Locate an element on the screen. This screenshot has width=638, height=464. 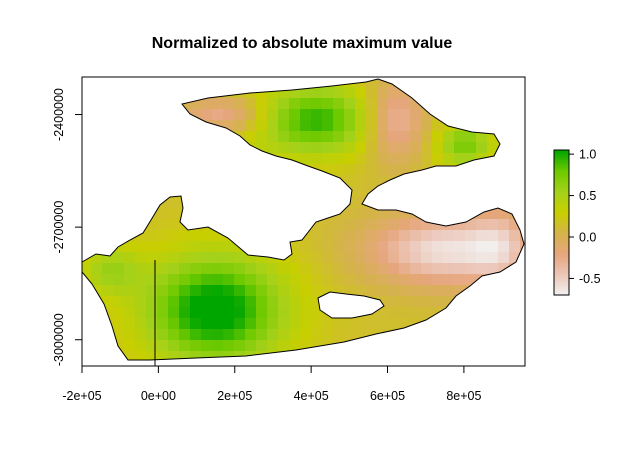
x-tick-label: -2e+05 is located at coordinates (81, 396).